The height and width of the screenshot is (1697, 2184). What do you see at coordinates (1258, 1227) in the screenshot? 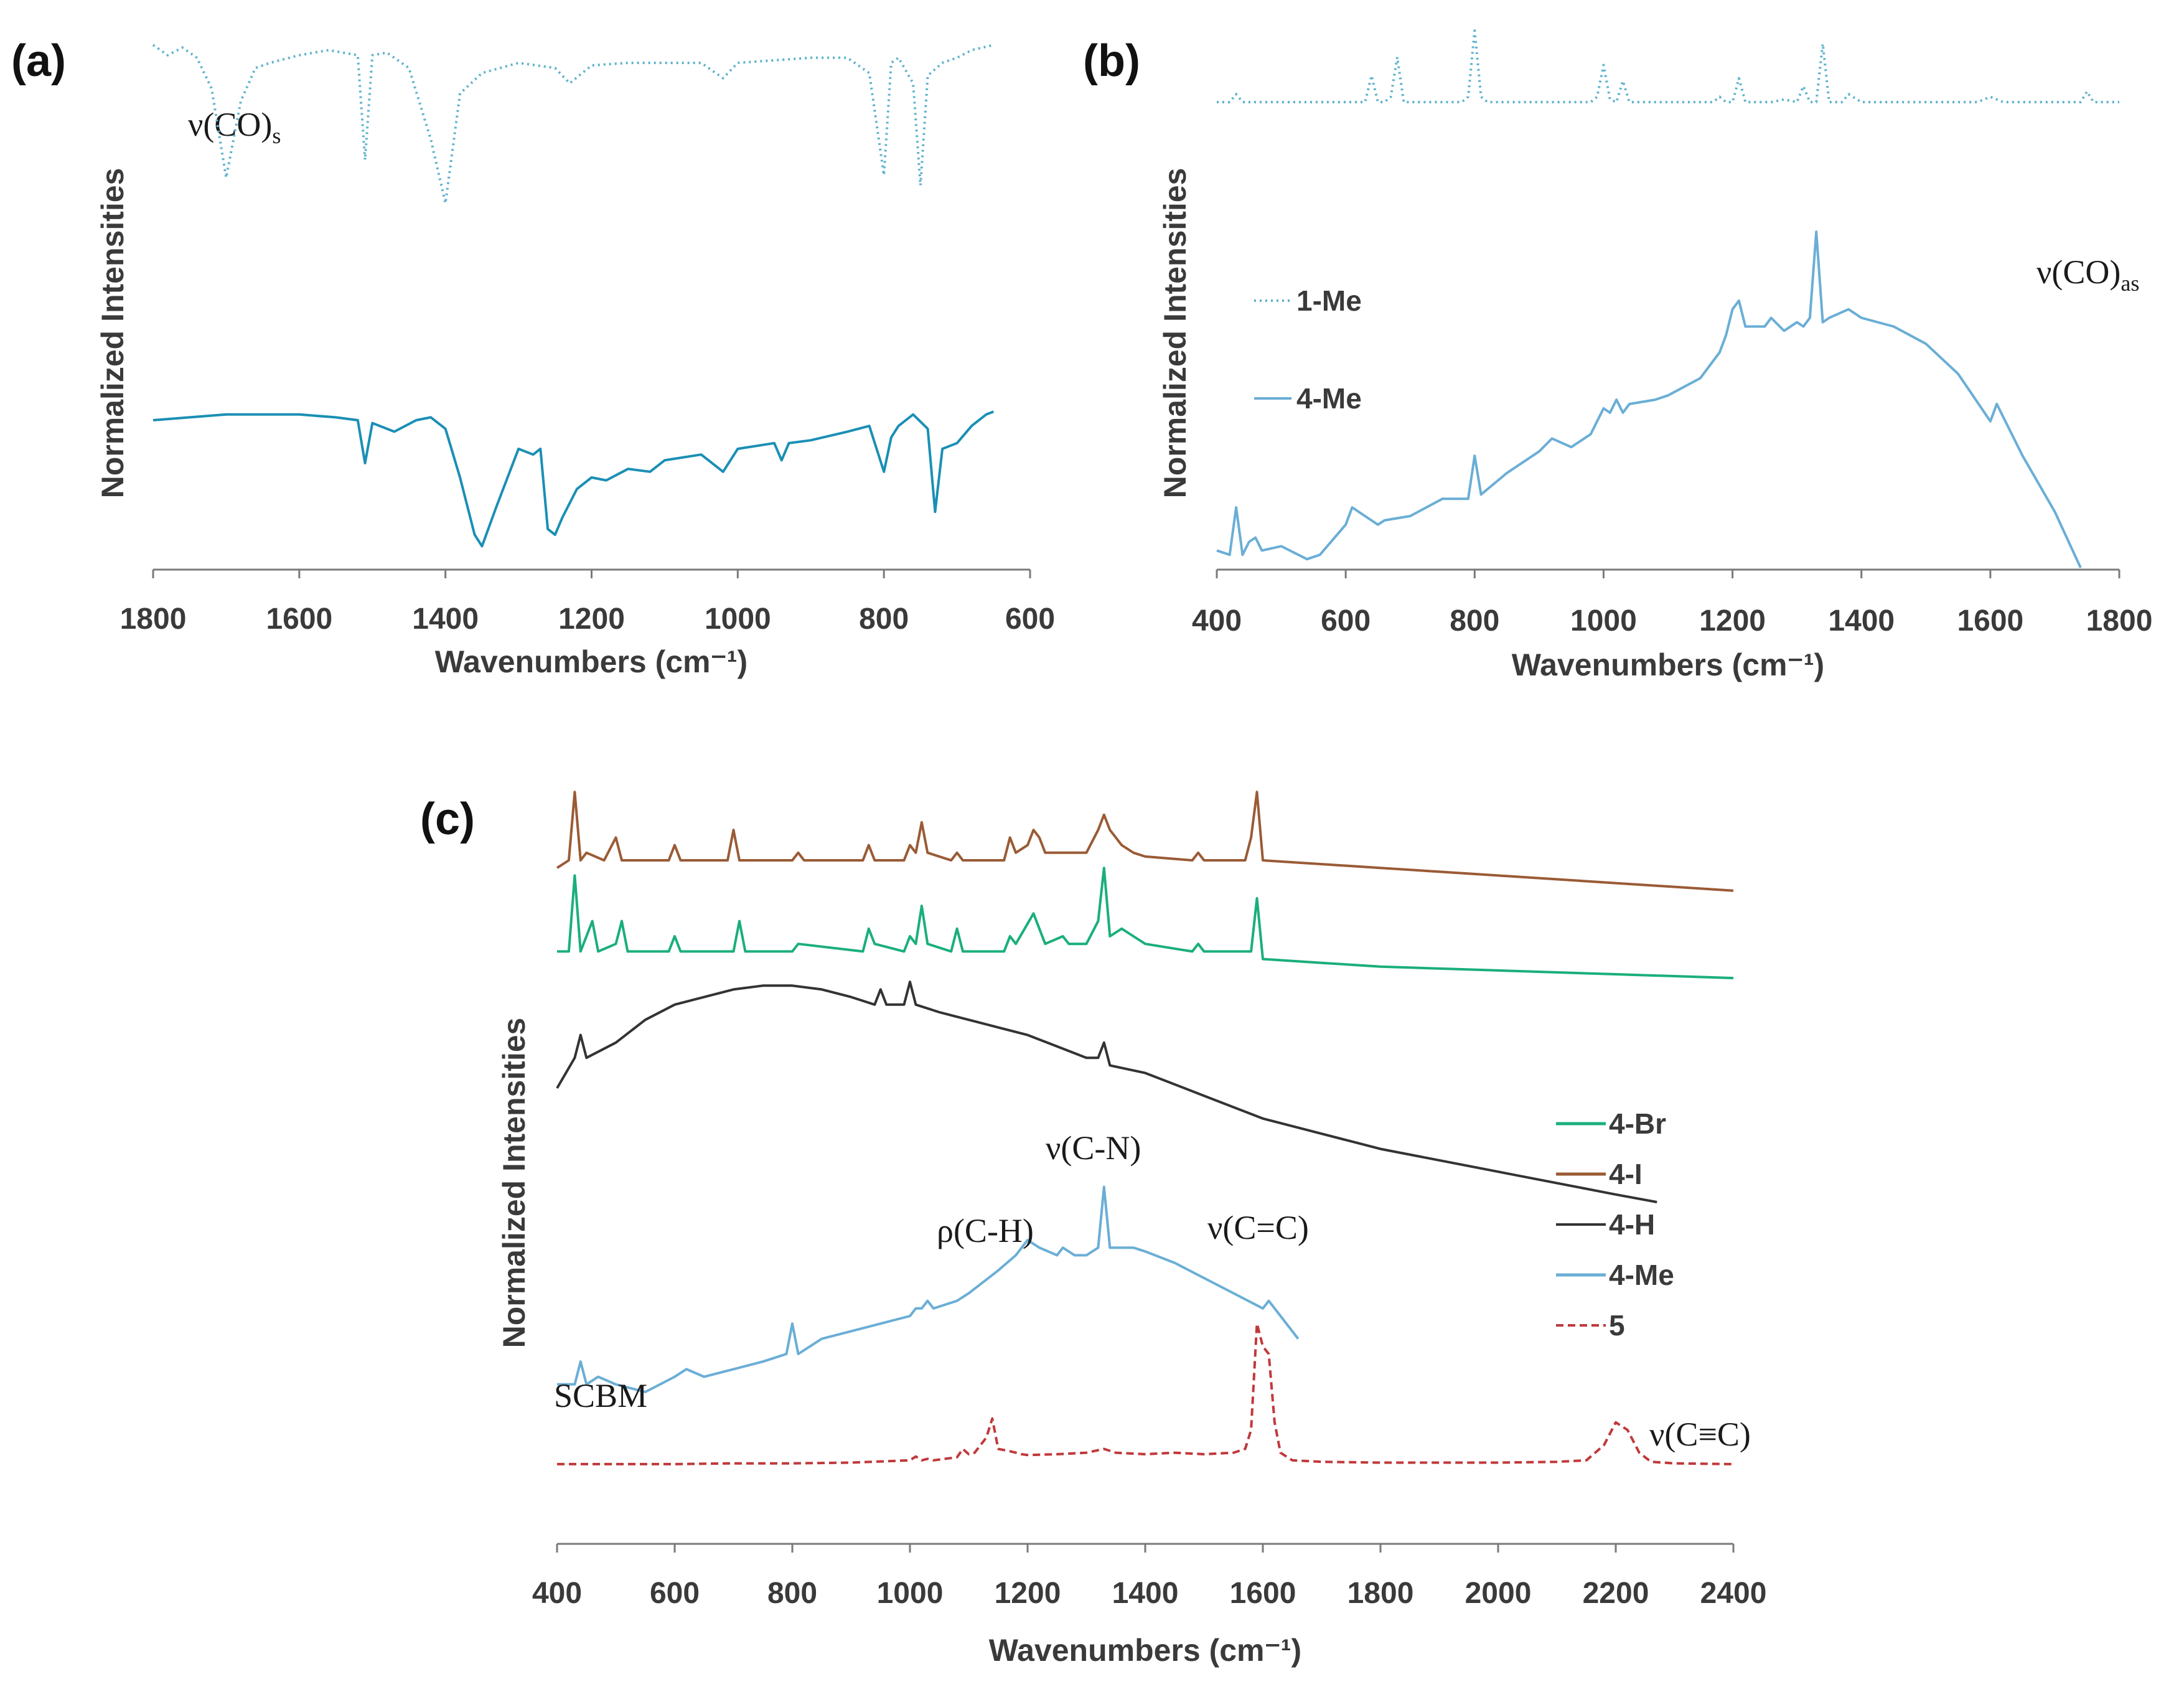
I see `annotation-nu-cc-double: ν(C=C)` at bounding box center [1258, 1227].